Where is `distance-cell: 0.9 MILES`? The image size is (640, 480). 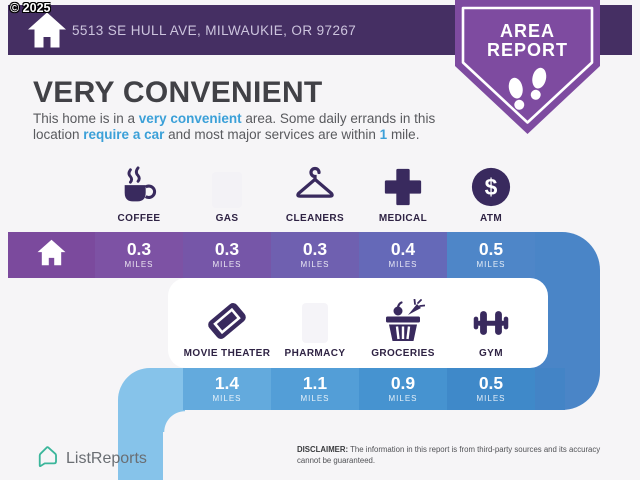 distance-cell: 0.9 MILES is located at coordinates (403, 389).